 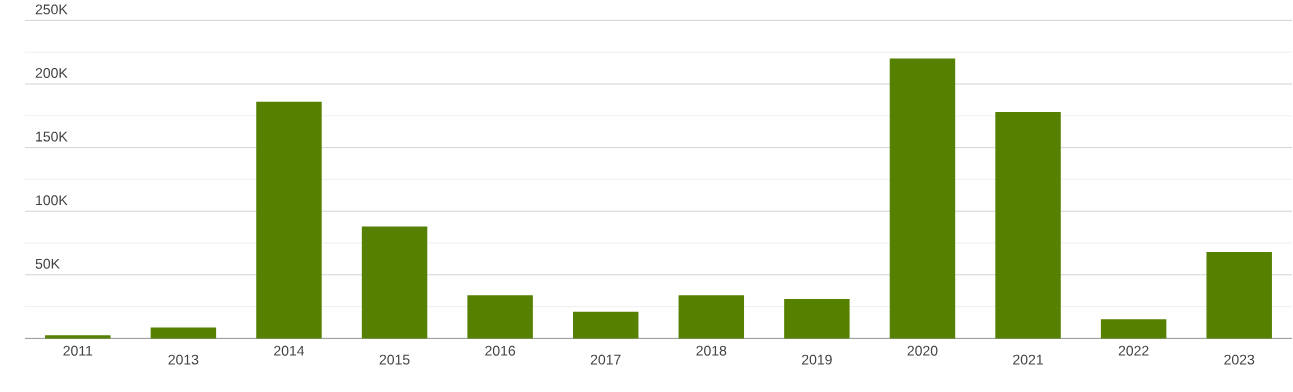 What do you see at coordinates (1028, 359) in the screenshot?
I see `x-tick-label: 2021` at bounding box center [1028, 359].